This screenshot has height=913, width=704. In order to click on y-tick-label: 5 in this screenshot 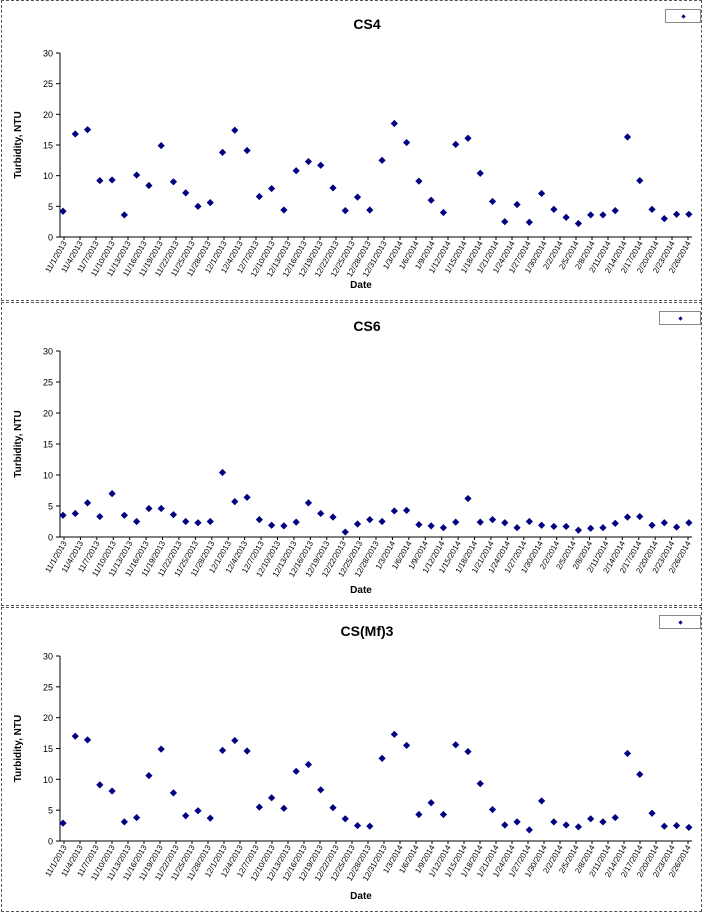, I will do `click(50, 507)`.